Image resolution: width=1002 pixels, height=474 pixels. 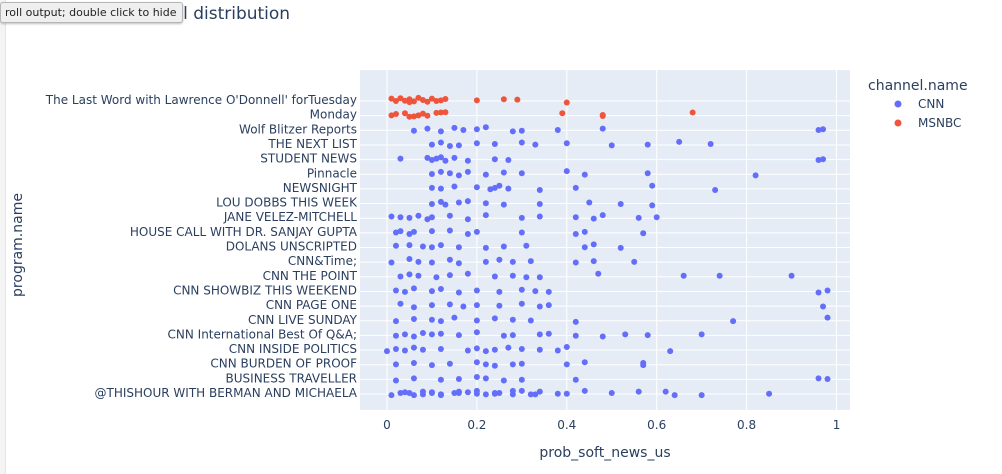 I want to click on legend-label-cnn: CNN, so click(x=931, y=104).